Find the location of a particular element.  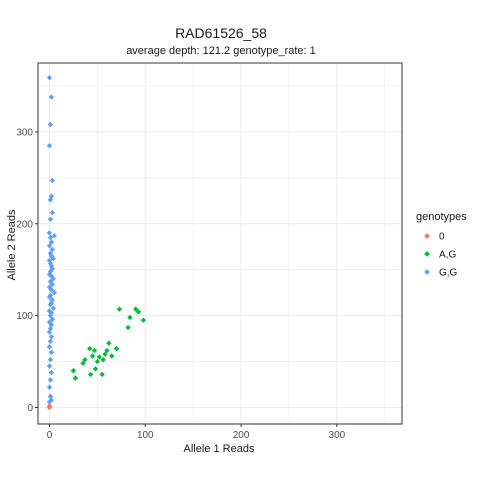

y-tick-label: 100 is located at coordinates (24, 316).